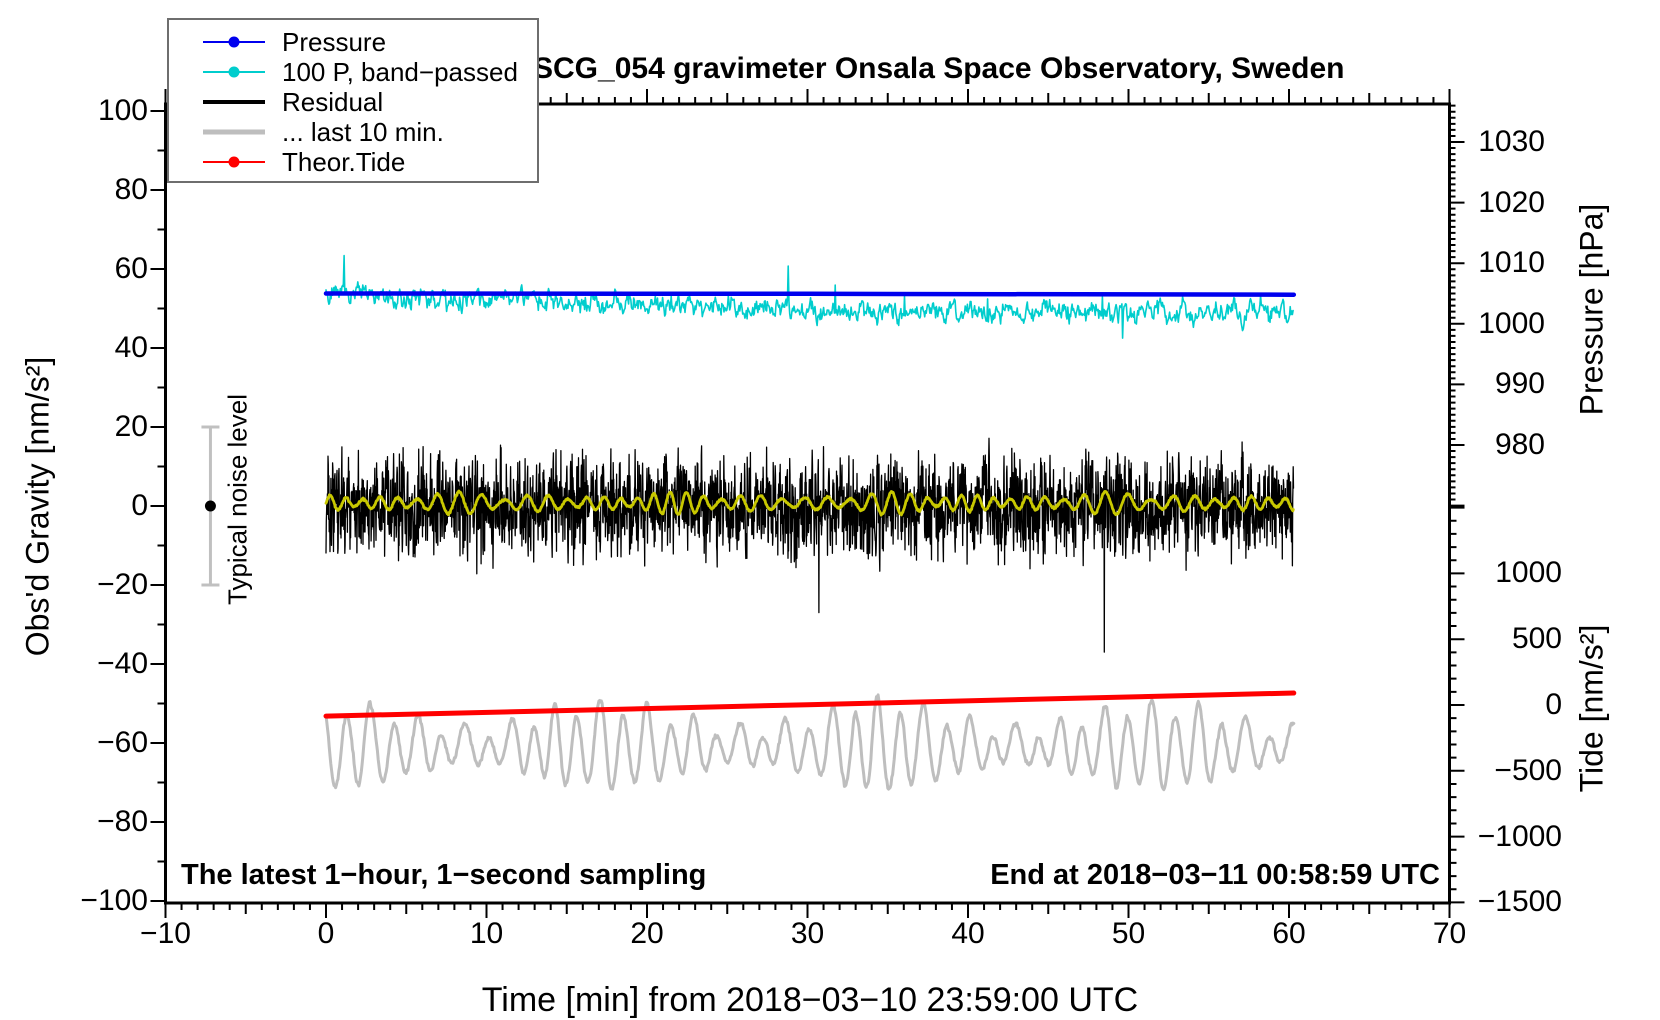 The height and width of the screenshot is (1020, 1660). What do you see at coordinates (353, 162) in the screenshot?
I see `legend-item-theortide: Theor.Tide` at bounding box center [353, 162].